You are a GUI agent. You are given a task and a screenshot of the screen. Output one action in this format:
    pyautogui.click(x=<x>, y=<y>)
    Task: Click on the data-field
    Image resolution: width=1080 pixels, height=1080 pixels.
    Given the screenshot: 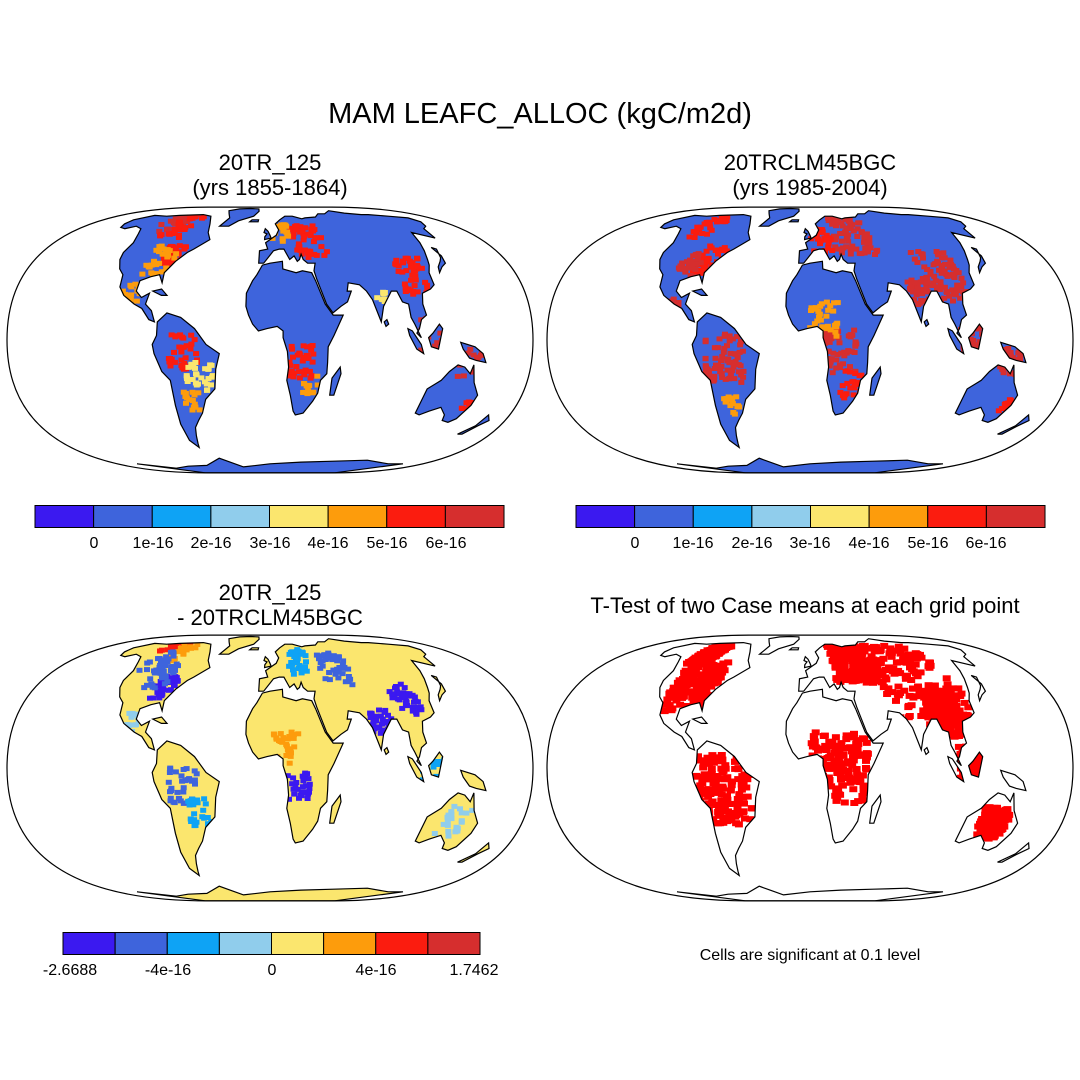 What is the action you would take?
    pyautogui.click(x=302, y=311)
    